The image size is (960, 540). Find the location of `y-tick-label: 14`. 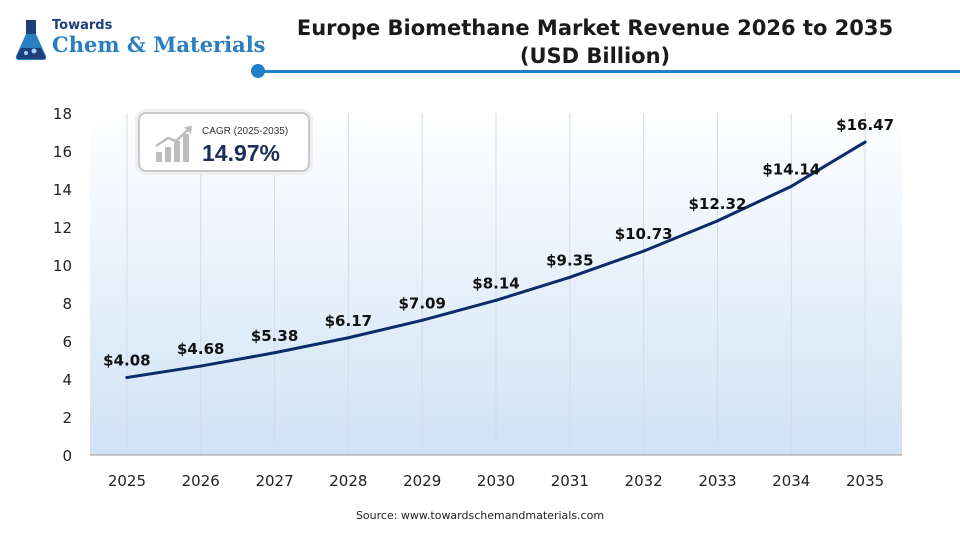

y-tick-label: 14 is located at coordinates (62, 190).